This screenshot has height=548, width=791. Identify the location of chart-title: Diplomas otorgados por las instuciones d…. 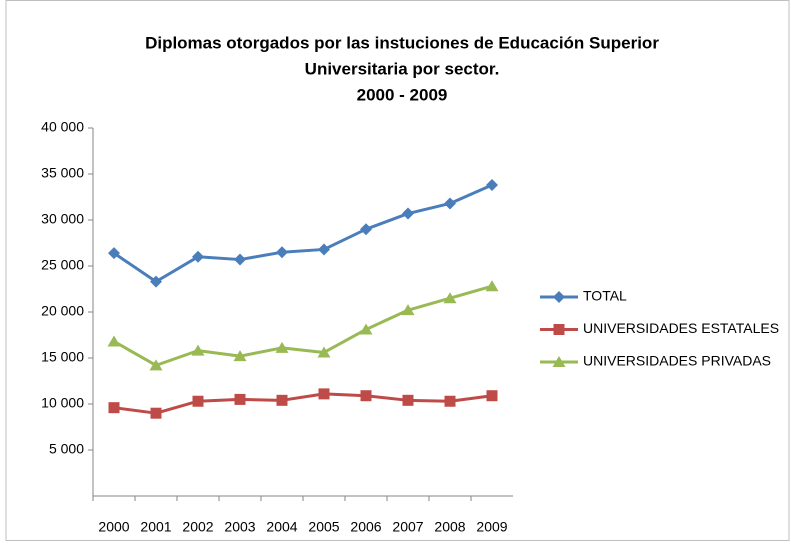
(402, 42).